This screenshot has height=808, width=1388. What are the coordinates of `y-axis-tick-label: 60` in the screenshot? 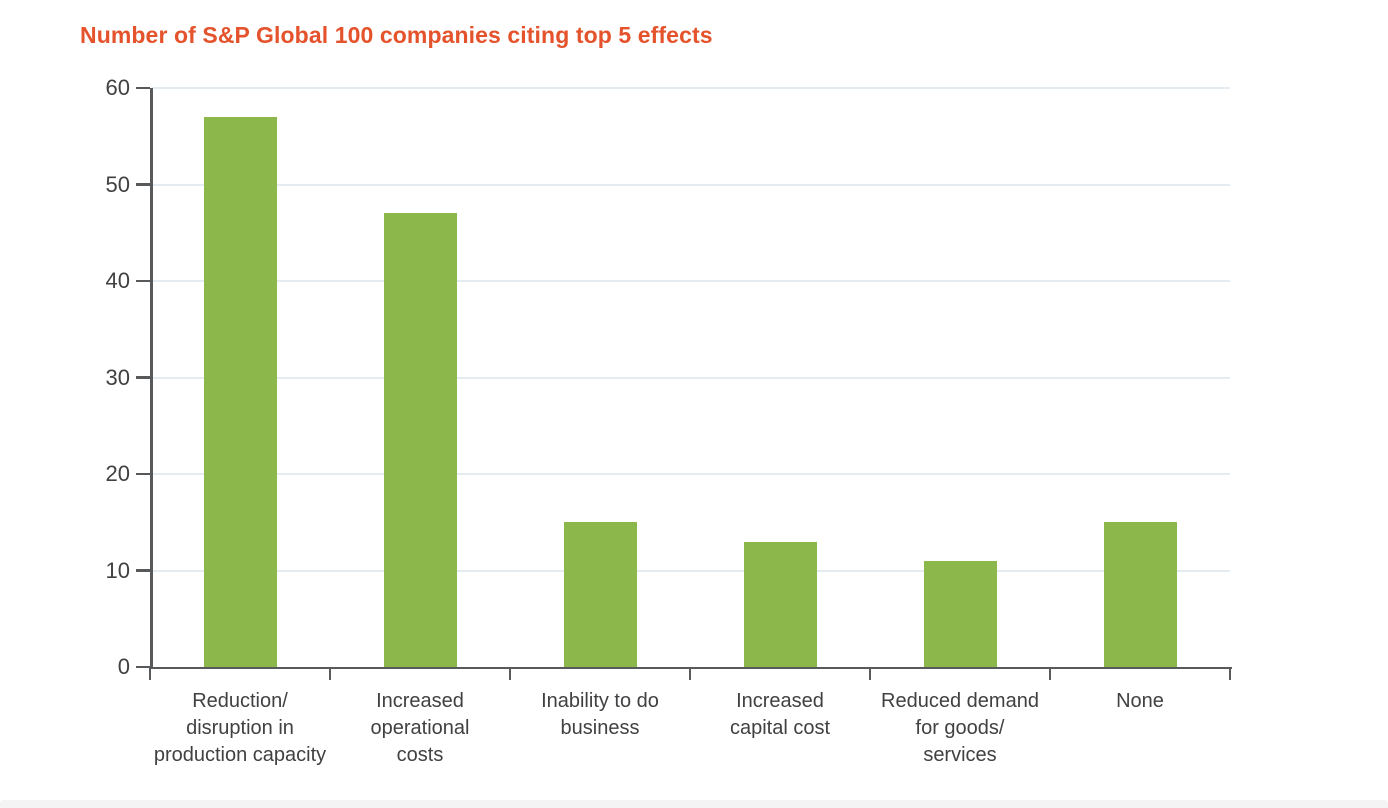 It's located at (117, 87).